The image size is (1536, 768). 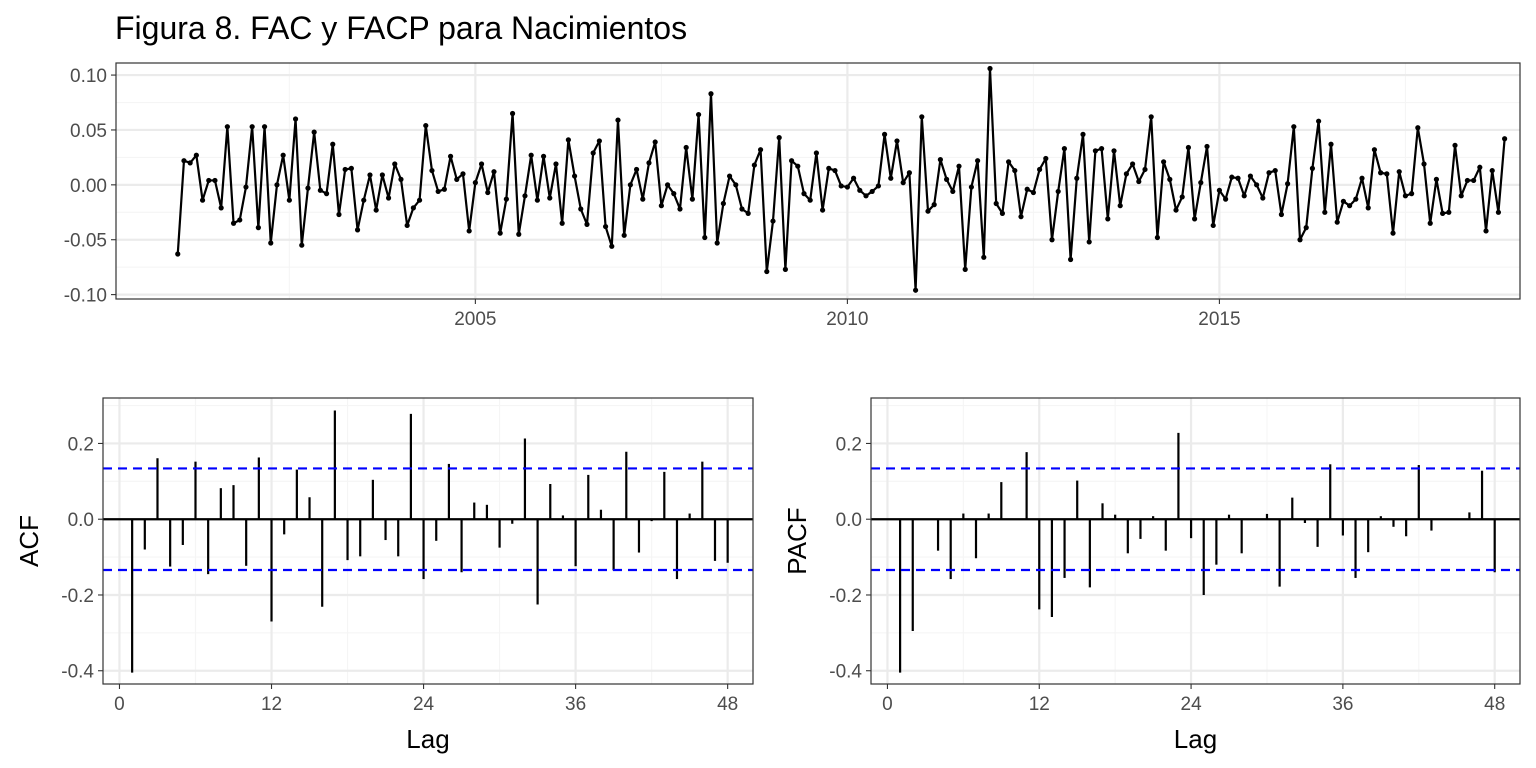 What do you see at coordinates (849, 444) in the screenshot?
I see `y-tick-label: 0.2` at bounding box center [849, 444].